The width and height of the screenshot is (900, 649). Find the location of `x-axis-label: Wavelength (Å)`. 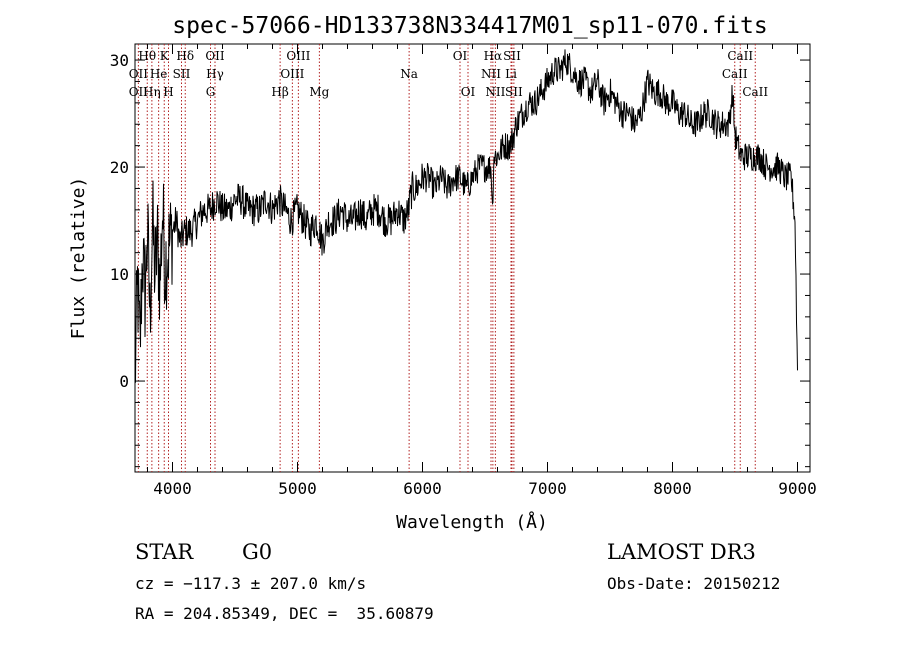

x-axis-label: Wavelength (Å) is located at coordinates (472, 522).